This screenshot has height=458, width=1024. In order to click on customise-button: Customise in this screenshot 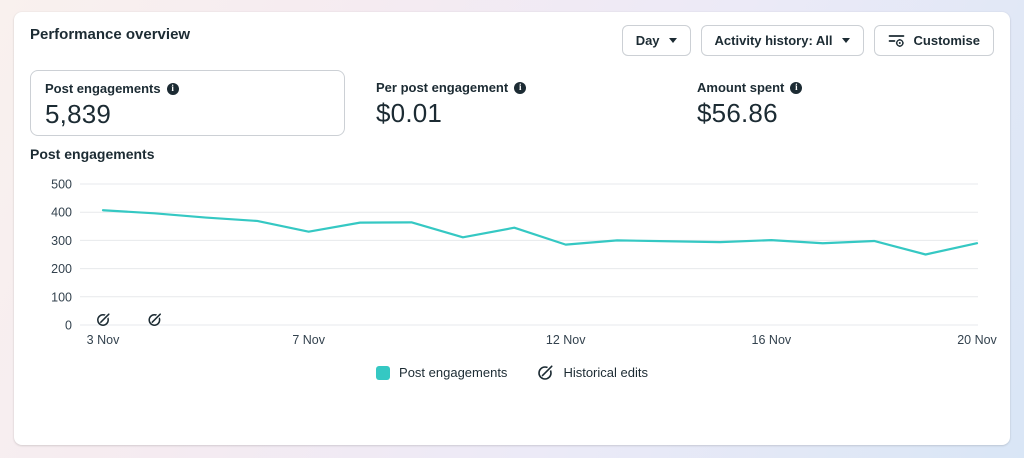, I will do `click(933, 40)`.